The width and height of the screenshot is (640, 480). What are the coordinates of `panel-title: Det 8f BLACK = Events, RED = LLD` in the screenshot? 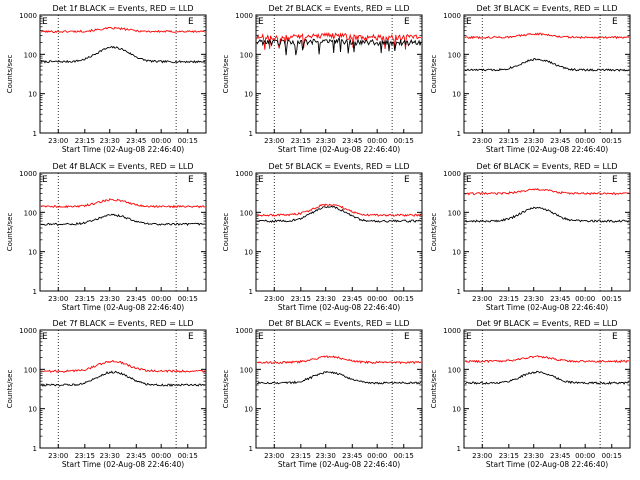 It's located at (338, 323).